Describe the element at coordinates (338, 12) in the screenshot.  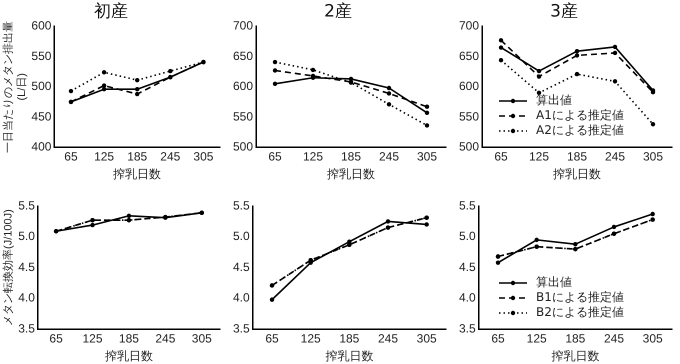
I see `chart-title: 2産` at that location.